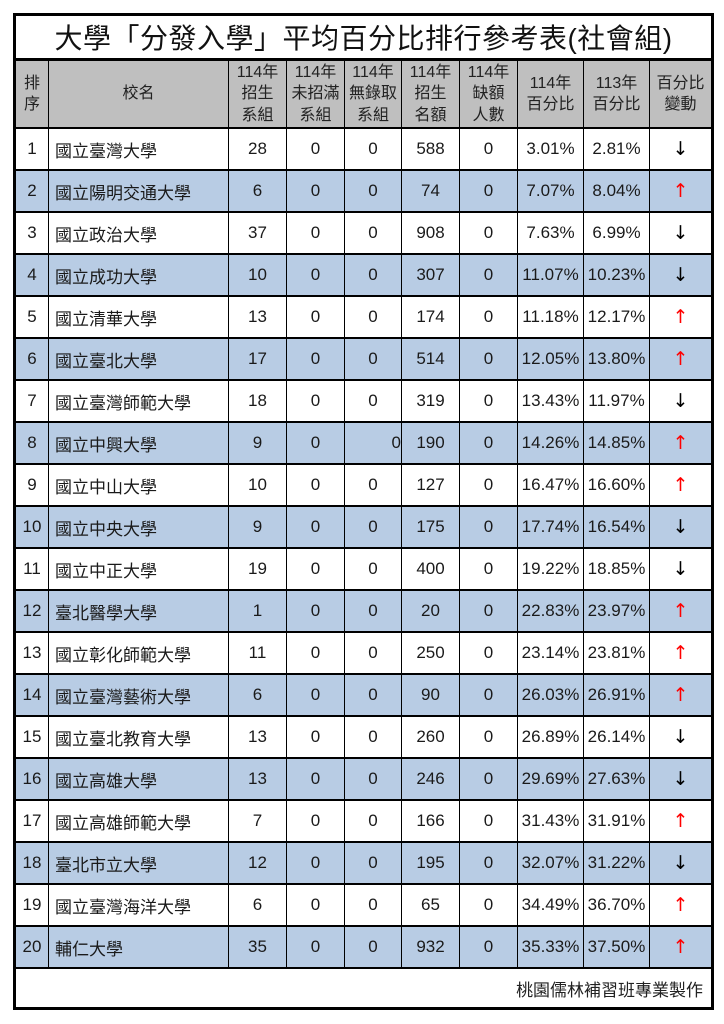  I want to click on table-row: 15 國立臺北教育大學 13 0 0 260 0 26.89% 26.14% ↓, so click(364, 737).